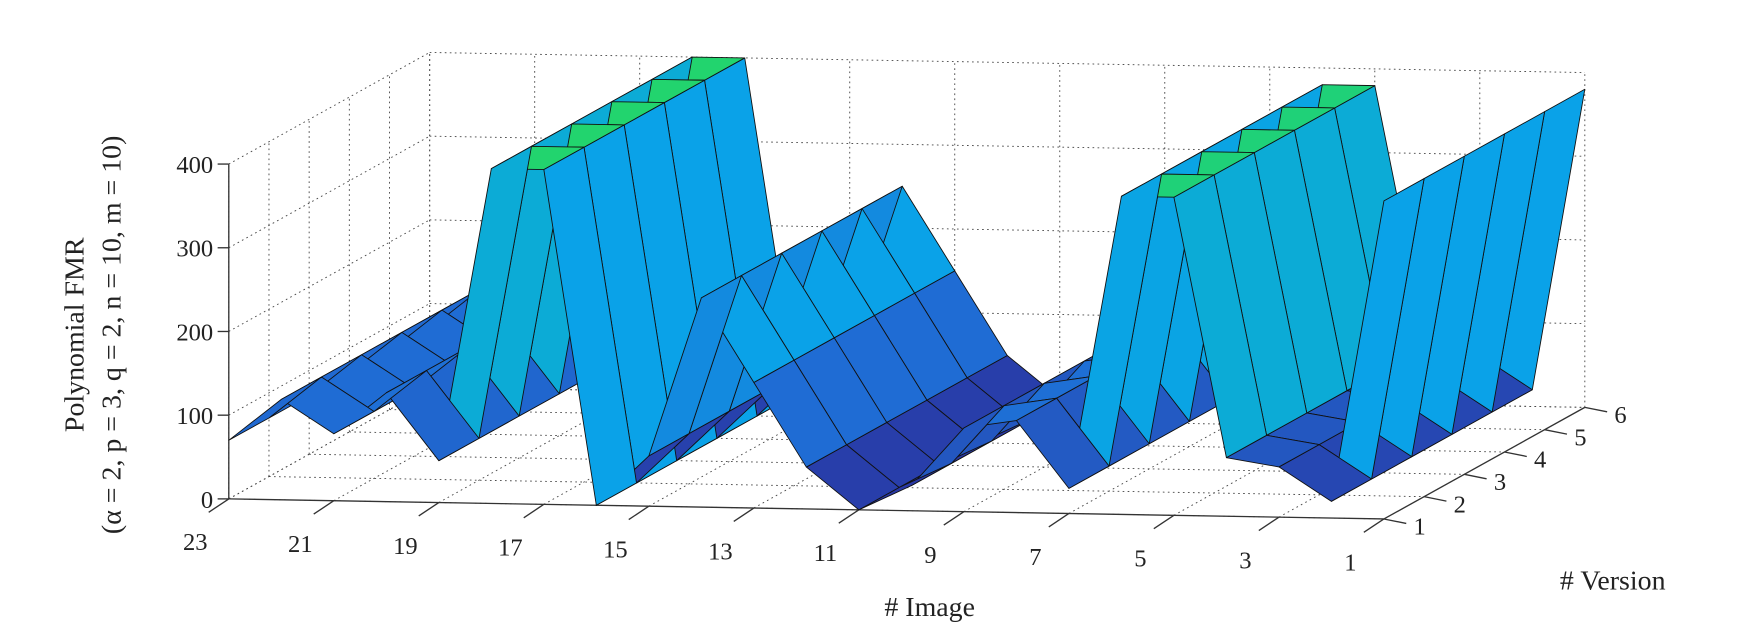 Image resolution: width=1750 pixels, height=625 pixels. I want to click on y-axis-label: # Version, so click(1613, 580).